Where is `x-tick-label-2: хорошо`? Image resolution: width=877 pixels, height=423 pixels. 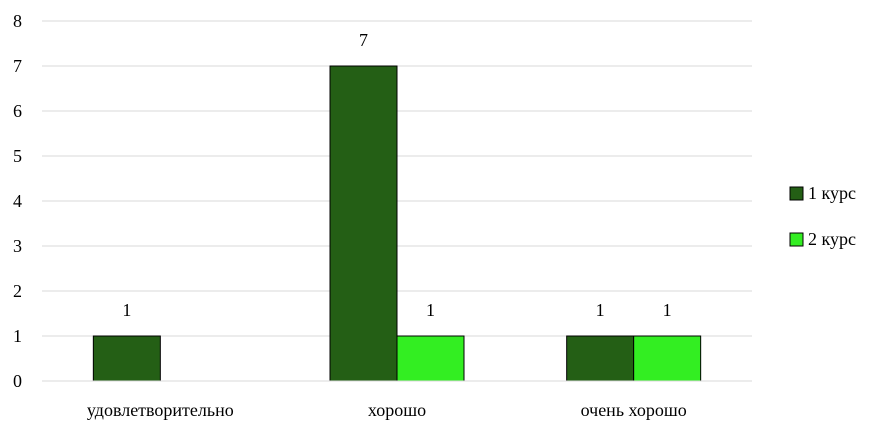 x-tick-label-2: хорошо is located at coordinates (397, 410).